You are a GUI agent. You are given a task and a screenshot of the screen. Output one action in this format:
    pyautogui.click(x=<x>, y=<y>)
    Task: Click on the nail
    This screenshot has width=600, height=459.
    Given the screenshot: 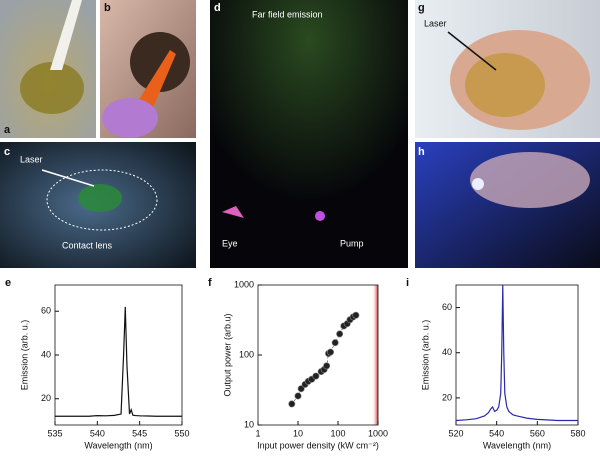 What is the action you would take?
    pyautogui.click(x=505, y=85)
    